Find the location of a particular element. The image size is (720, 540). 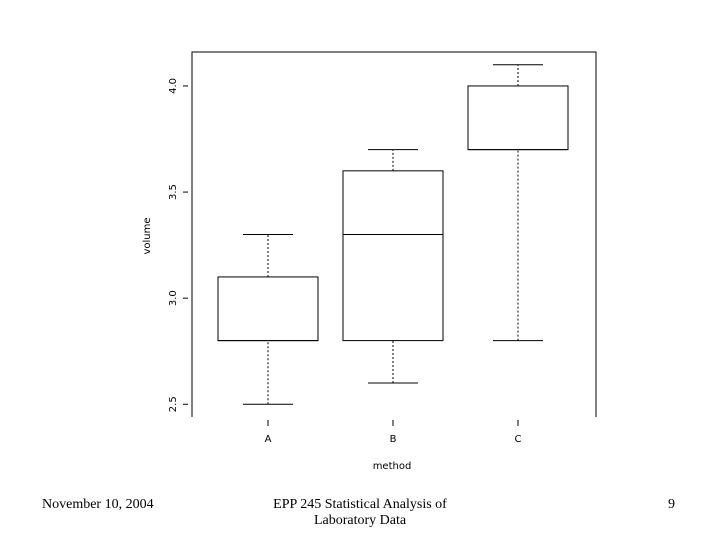

x-axis-label: method is located at coordinates (392, 466).